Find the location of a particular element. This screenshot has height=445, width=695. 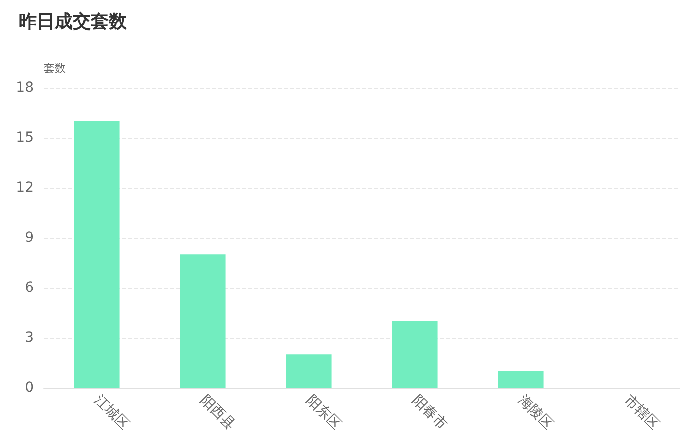

chart-title: 昨日成交套数 is located at coordinates (73, 22).